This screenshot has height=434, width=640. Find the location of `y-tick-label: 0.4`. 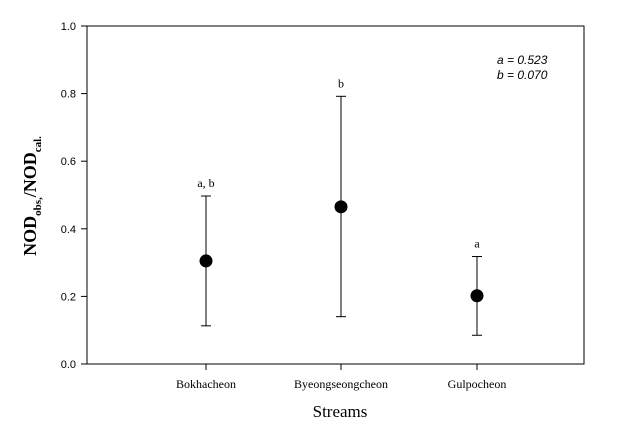

y-tick-label: 0.4 is located at coordinates (68, 230).